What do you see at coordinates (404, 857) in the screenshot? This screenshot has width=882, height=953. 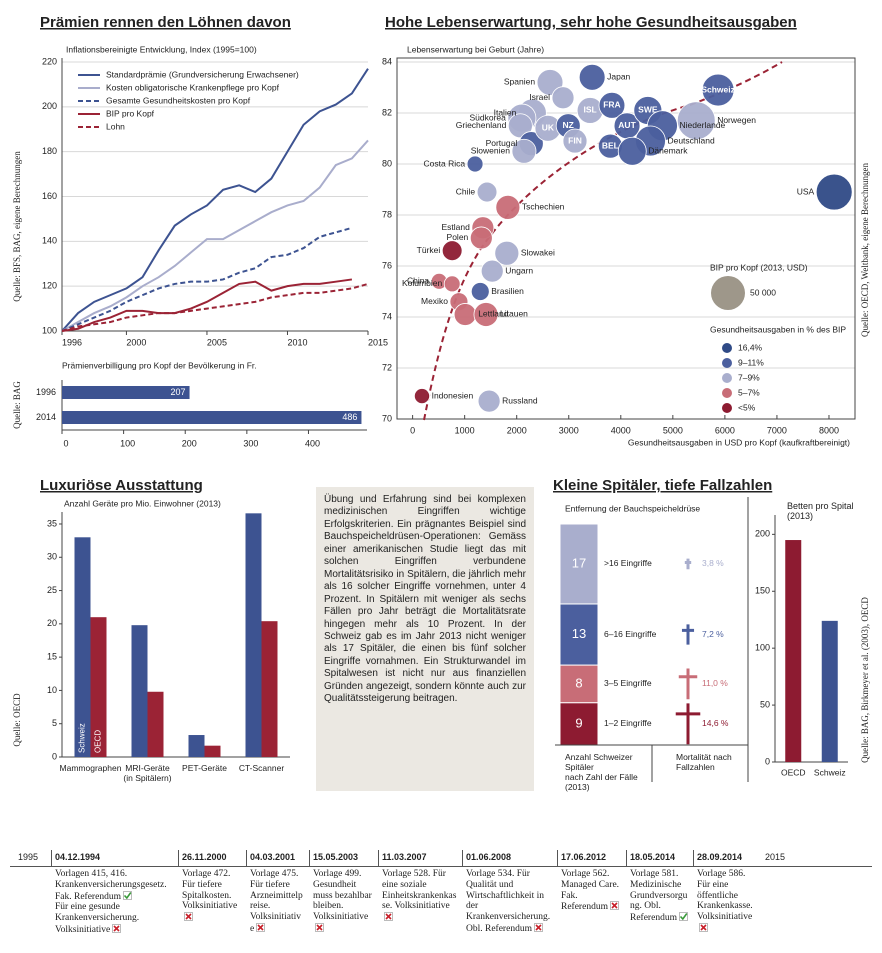 I see `event-date: 11.03.2007` at bounding box center [404, 857].